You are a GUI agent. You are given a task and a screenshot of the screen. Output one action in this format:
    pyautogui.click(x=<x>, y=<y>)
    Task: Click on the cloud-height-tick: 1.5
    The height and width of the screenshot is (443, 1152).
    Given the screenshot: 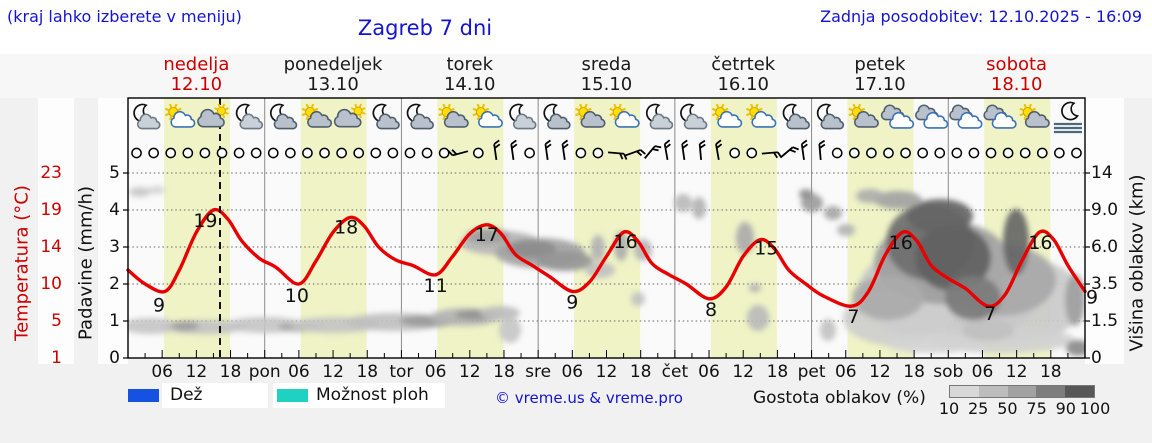 What is the action you would take?
    pyautogui.click(x=1105, y=321)
    